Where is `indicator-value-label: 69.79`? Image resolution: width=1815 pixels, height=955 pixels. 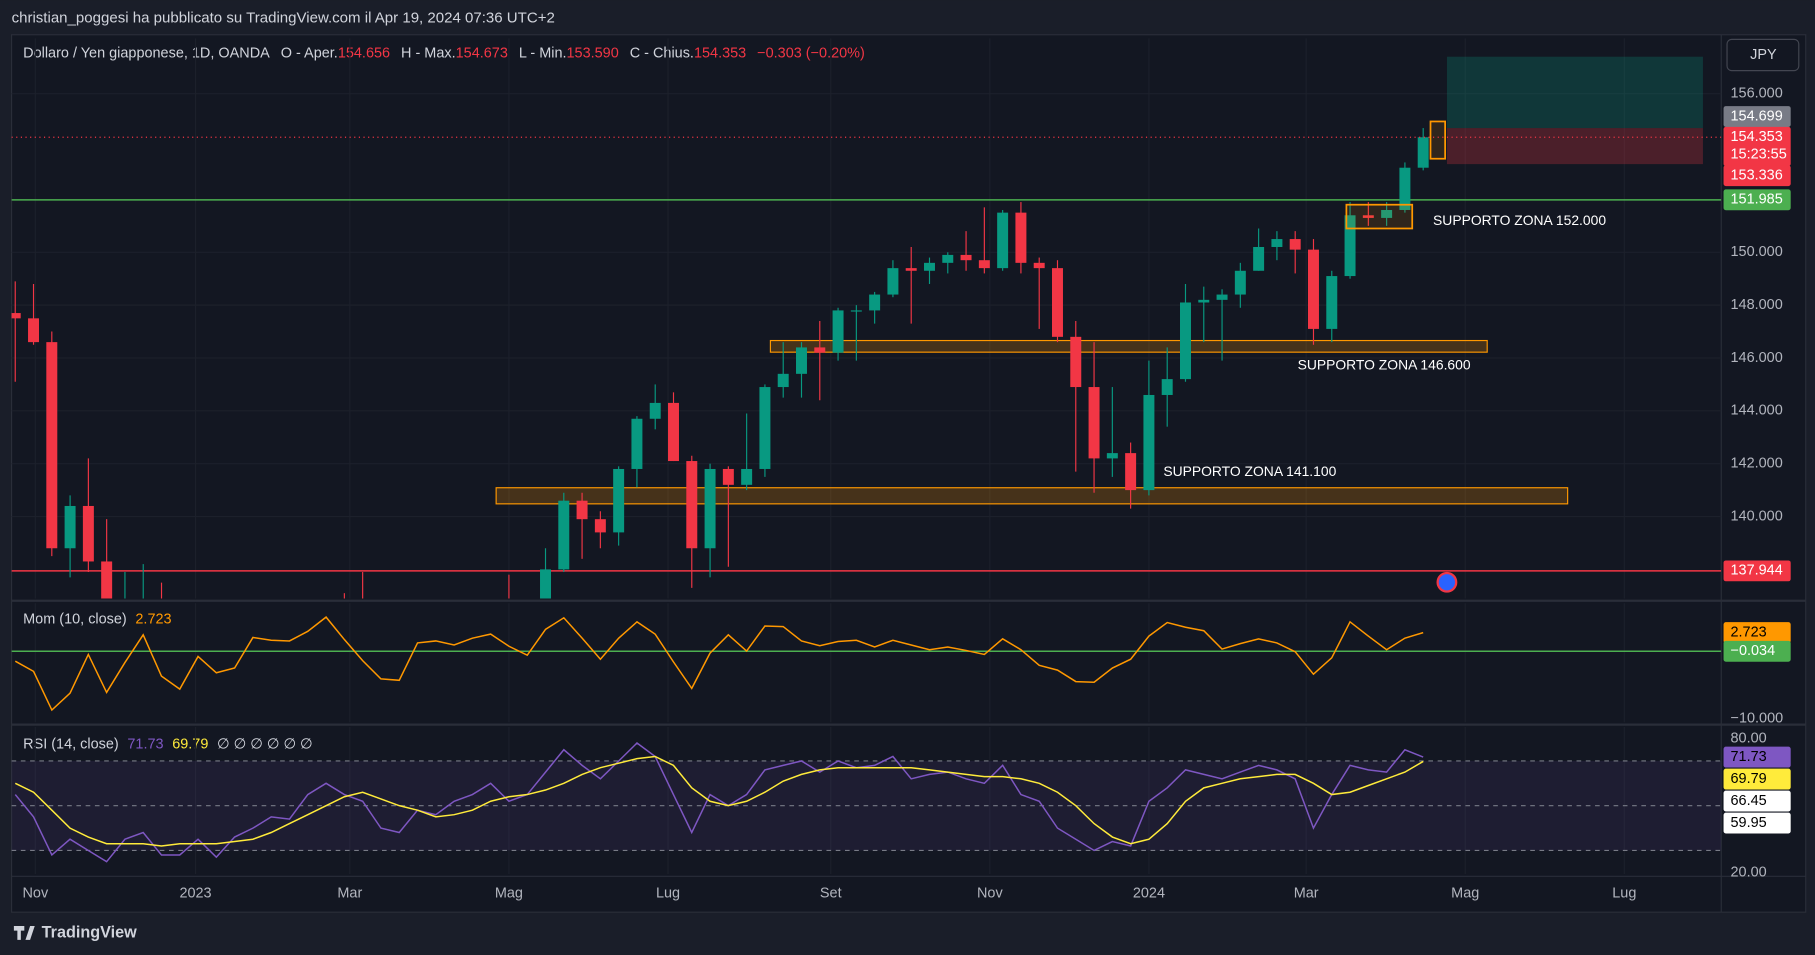
indicator-value-label: 69.79 is located at coordinates (1749, 779).